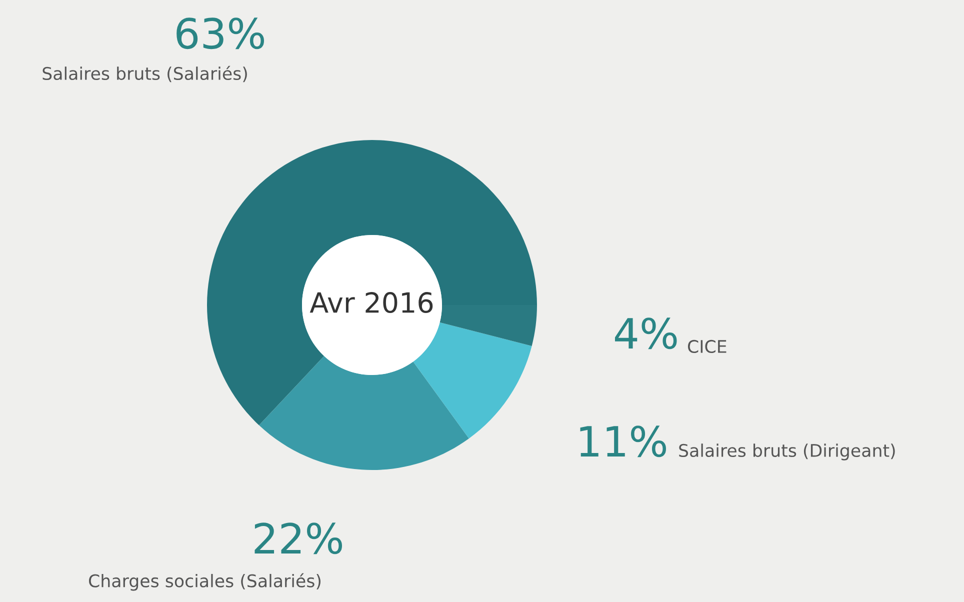  What do you see at coordinates (787, 452) in the screenshot?
I see `slice-label: Salaires bruts (Dirigeant)` at bounding box center [787, 452].